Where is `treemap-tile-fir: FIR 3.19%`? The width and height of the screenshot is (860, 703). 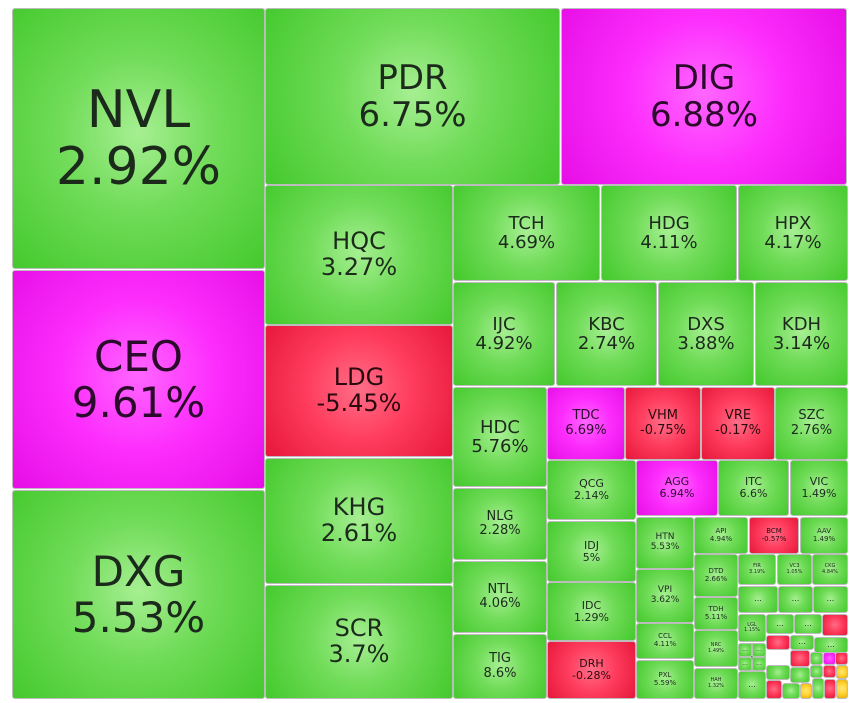 treemap-tile-fir: FIR 3.19% is located at coordinates (757, 569).